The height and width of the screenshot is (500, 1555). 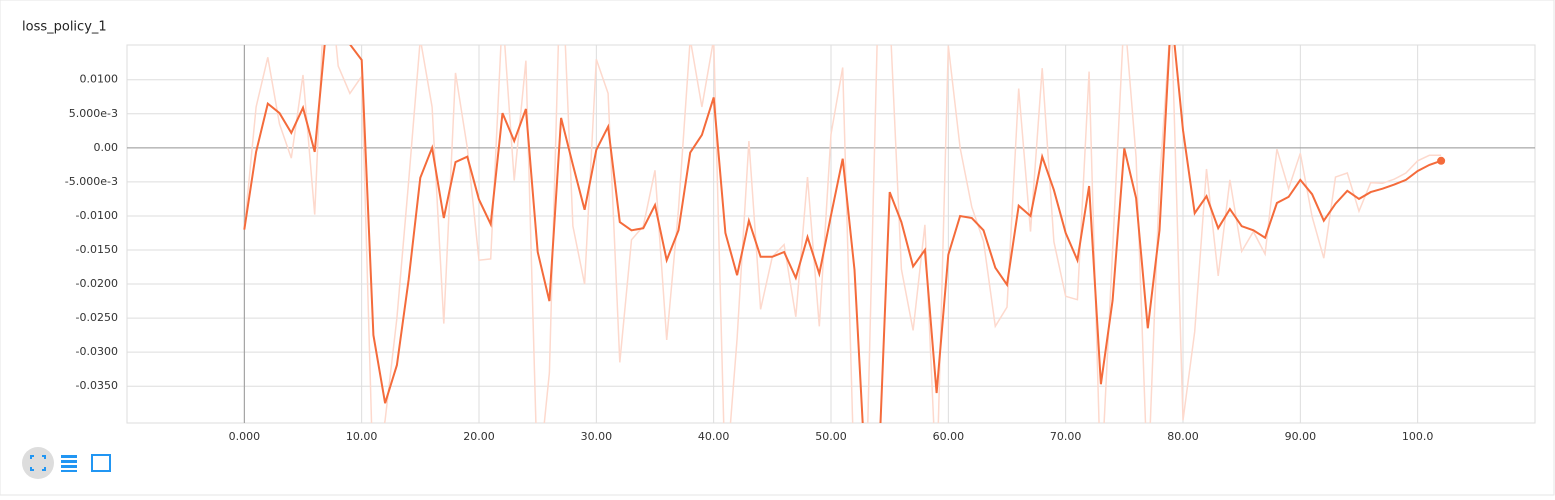 I want to click on y-tick-label: -0.0300, so click(x=97, y=351).